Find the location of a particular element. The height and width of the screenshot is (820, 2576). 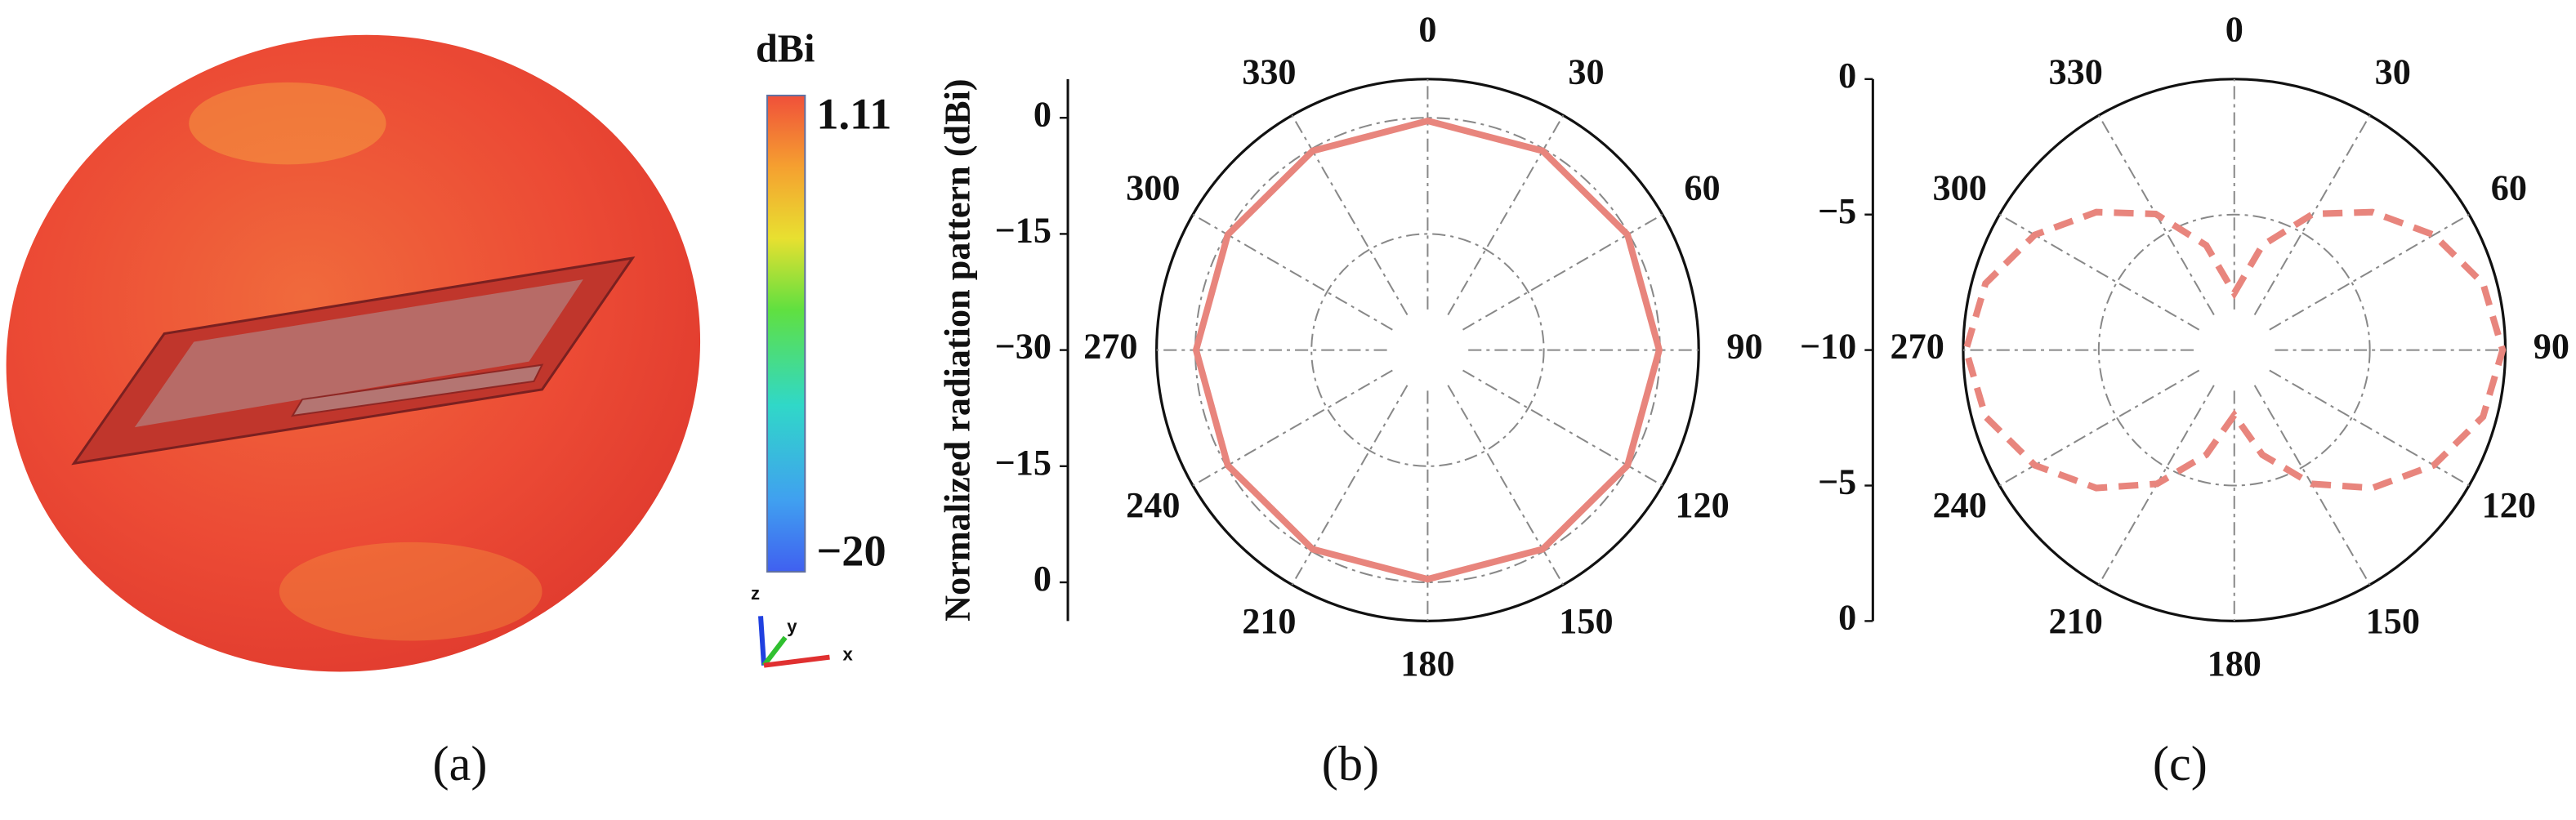

colorbar-tick-label: 1.11 is located at coordinates (853, 114).